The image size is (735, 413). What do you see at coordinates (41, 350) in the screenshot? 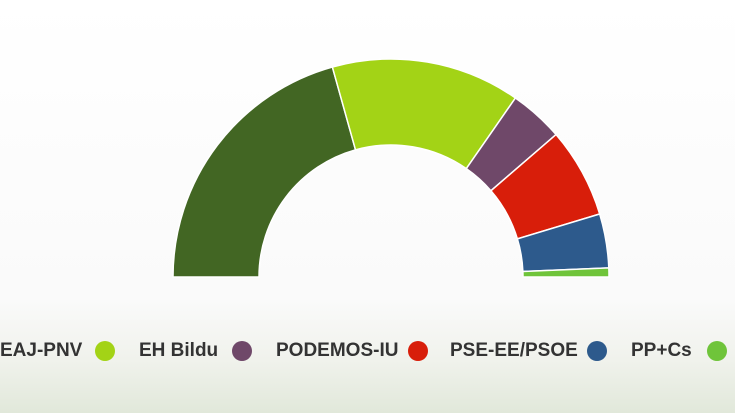
I see `legend-label: EAJ-PNV` at bounding box center [41, 350].